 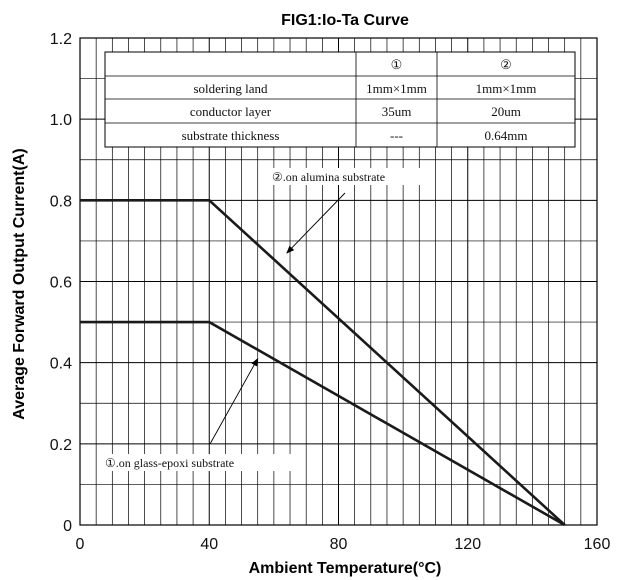 I want to click on x-tick-label: 40, so click(x=209, y=544).